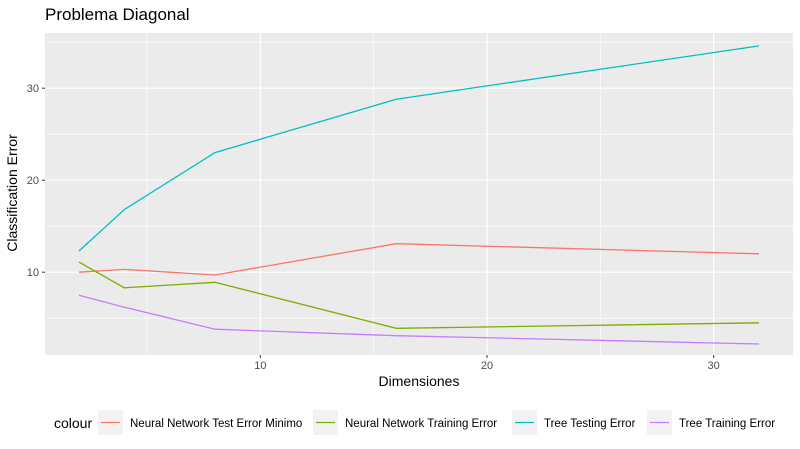  I want to click on legend-item: Neural Network Test Error Minimo, so click(200, 422).